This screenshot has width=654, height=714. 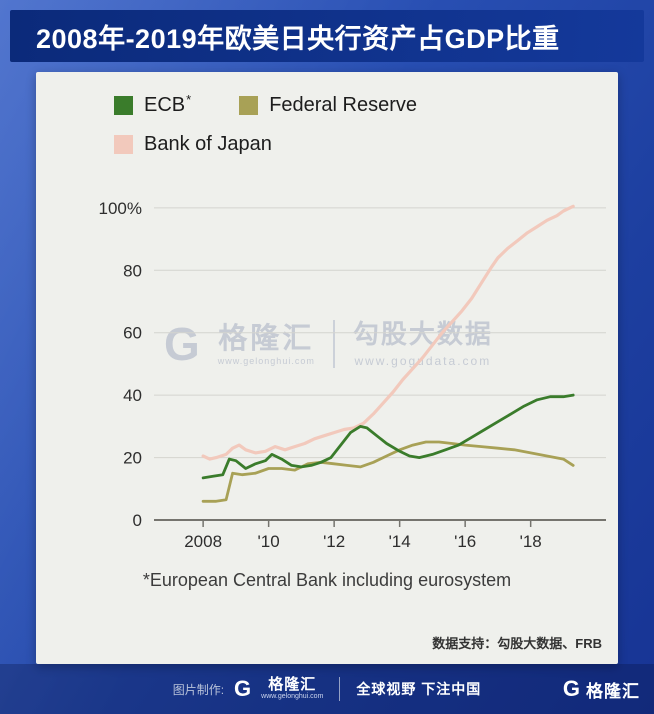 What do you see at coordinates (165, 105) in the screenshot?
I see `legend-label: ECB` at bounding box center [165, 105].